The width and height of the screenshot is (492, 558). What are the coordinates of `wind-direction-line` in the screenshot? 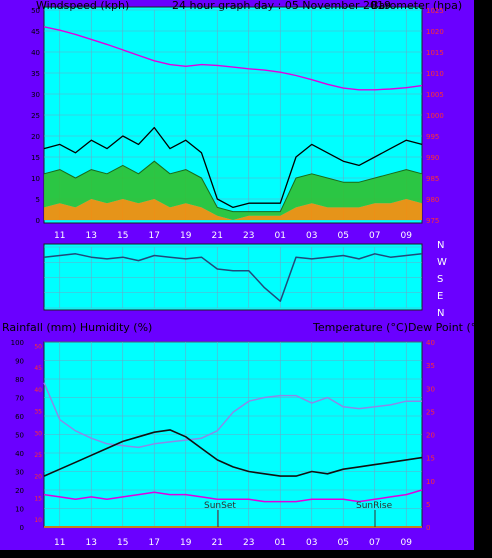 It's located at (233, 277).